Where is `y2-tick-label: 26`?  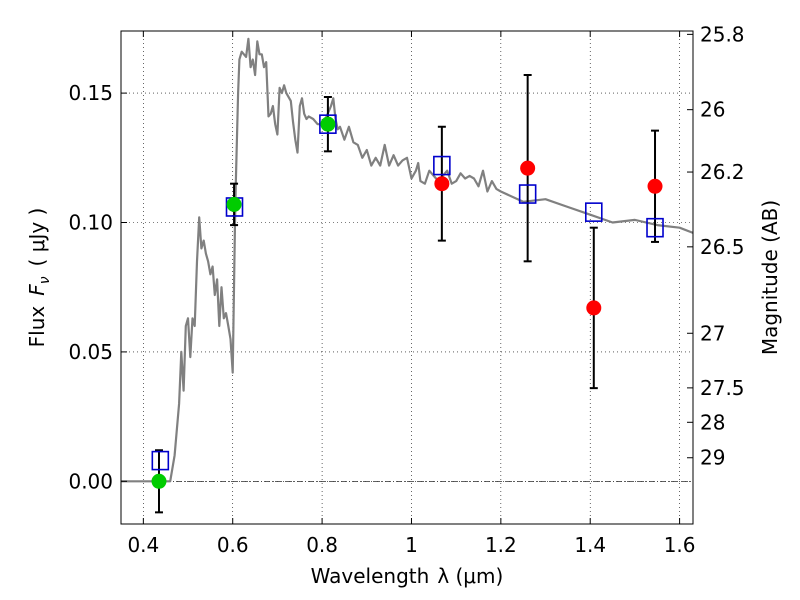
y2-tick-label: 26 is located at coordinates (712, 110).